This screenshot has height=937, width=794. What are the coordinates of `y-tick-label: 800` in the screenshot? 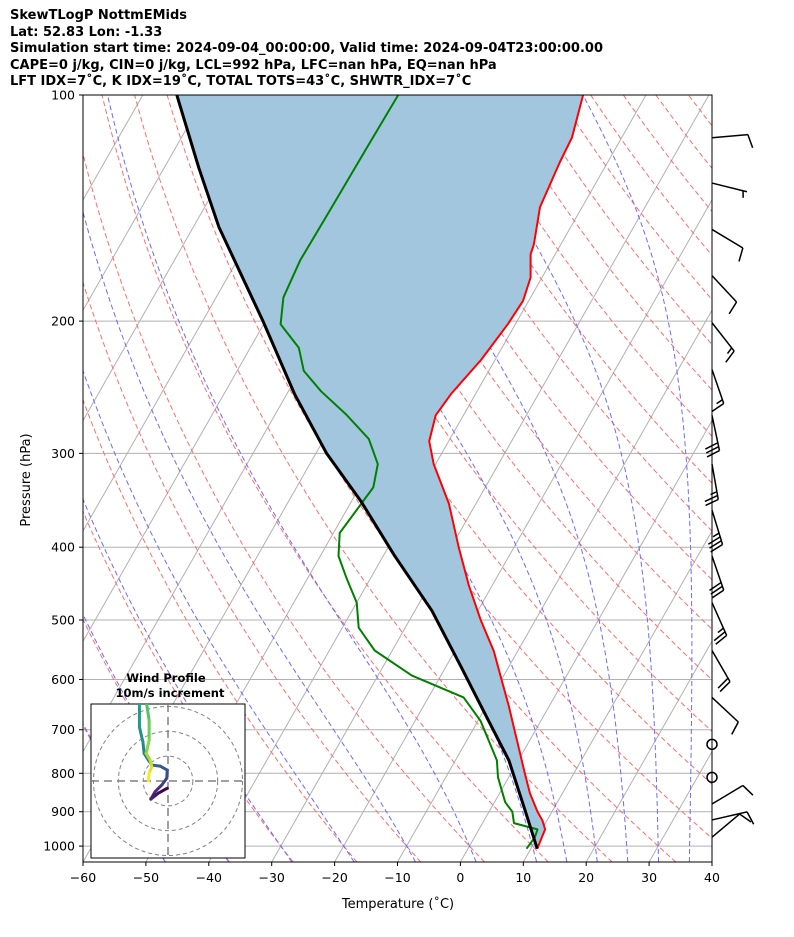 It's located at (63, 773).